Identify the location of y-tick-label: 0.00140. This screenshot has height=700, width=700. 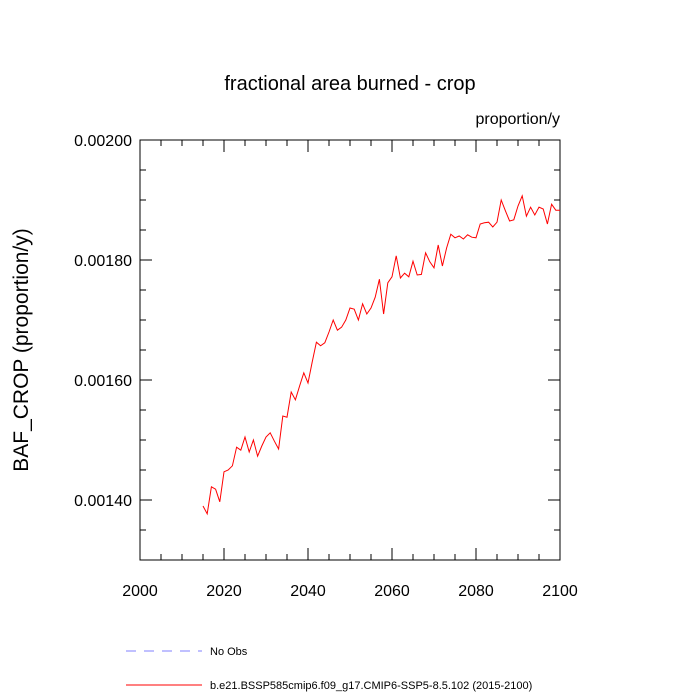
(103, 501).